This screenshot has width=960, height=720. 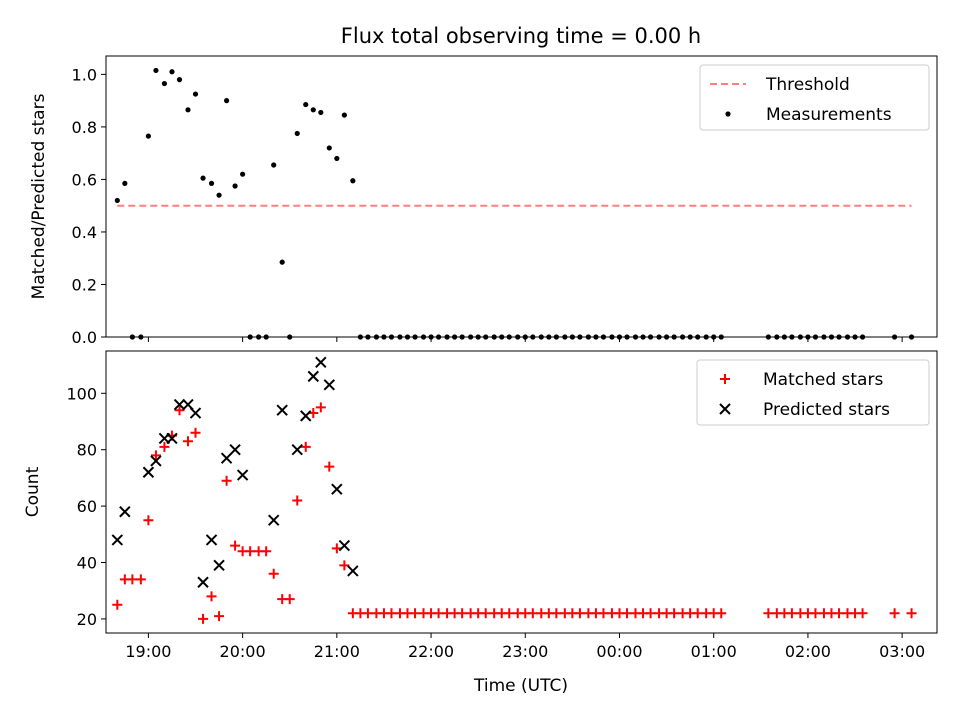 I want to click on y-tick-label: 0.2, so click(x=84, y=284).